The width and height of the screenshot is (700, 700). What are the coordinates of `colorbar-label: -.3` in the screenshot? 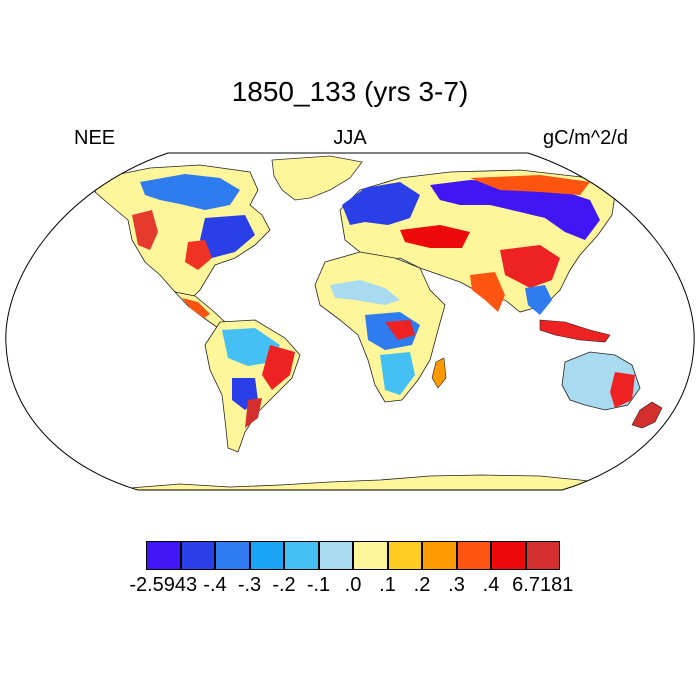 It's located at (249, 585).